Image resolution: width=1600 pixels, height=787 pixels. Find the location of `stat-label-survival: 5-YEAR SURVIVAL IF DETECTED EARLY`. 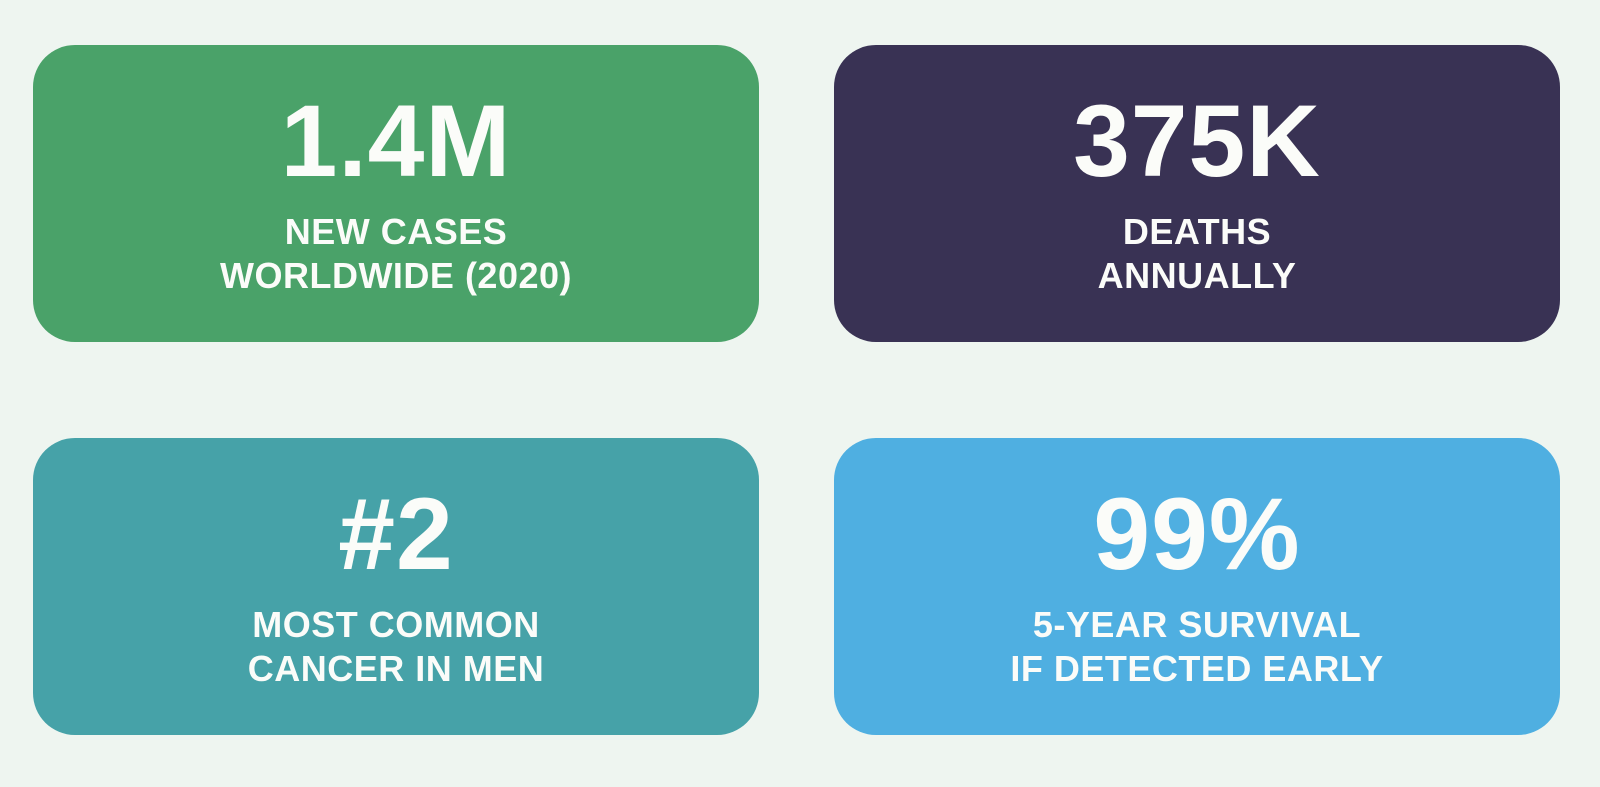

stat-label-survival: 5-YEAR SURVIVAL IF DETECTED EARLY is located at coordinates (1196, 646).